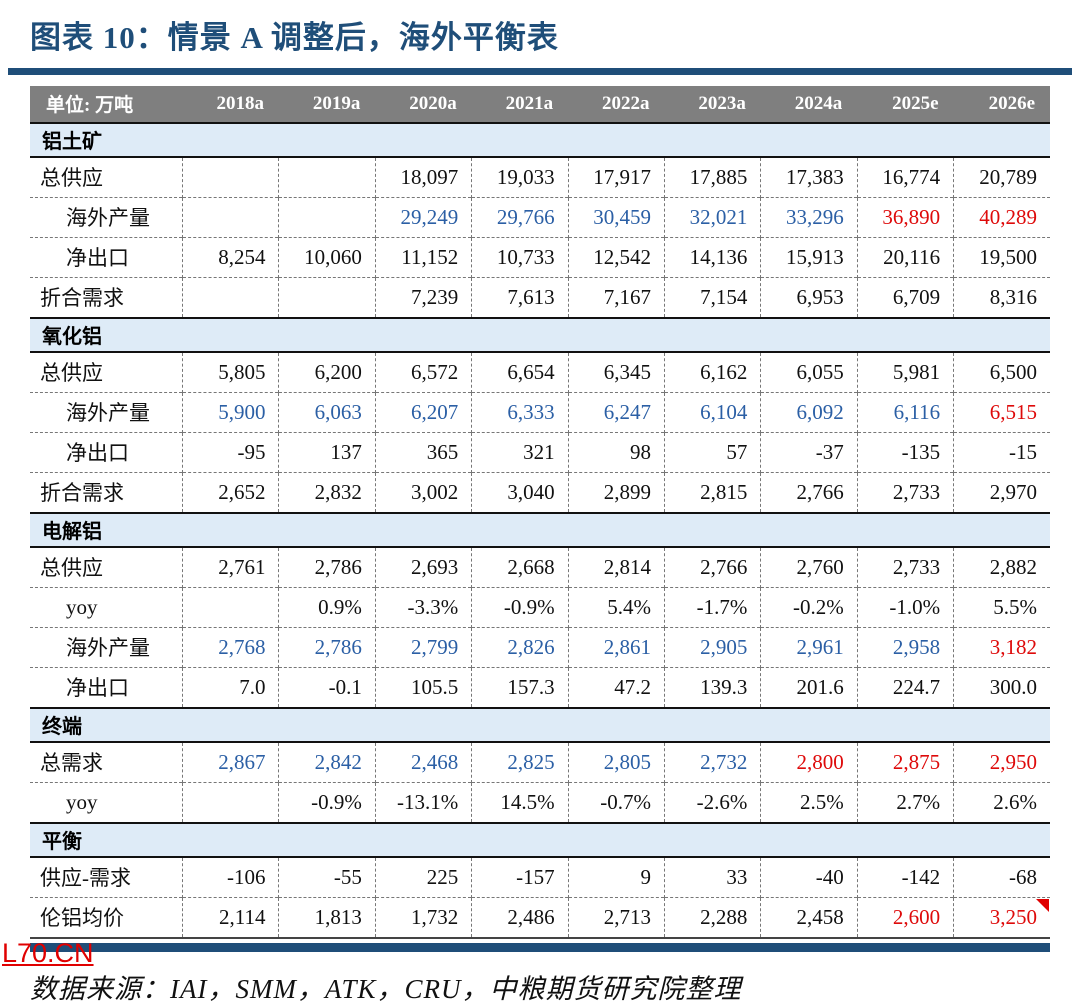  Describe the element at coordinates (809, 567) in the screenshot. I see `value-cell: 2,760` at that location.